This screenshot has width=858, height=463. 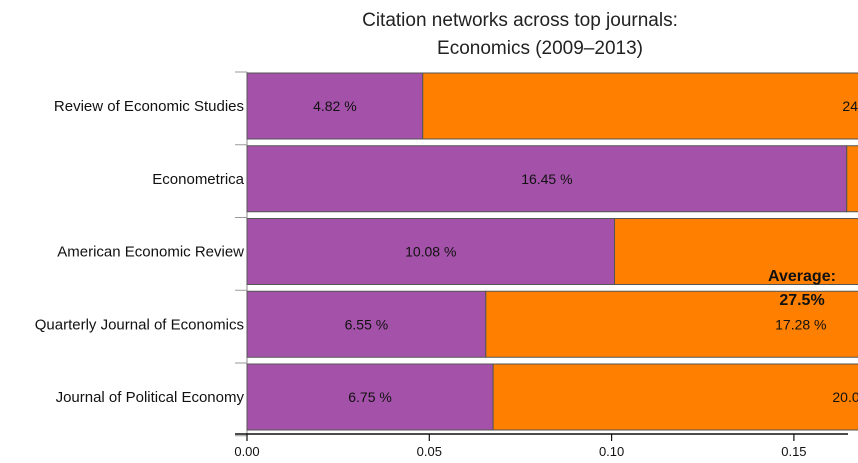 I want to click on bar-value-label: 4.82 %, so click(x=335, y=106).